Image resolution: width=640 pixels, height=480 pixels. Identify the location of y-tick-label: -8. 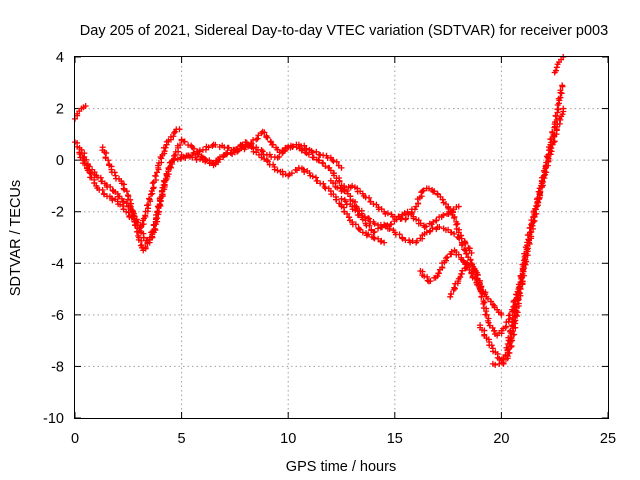
(57, 367).